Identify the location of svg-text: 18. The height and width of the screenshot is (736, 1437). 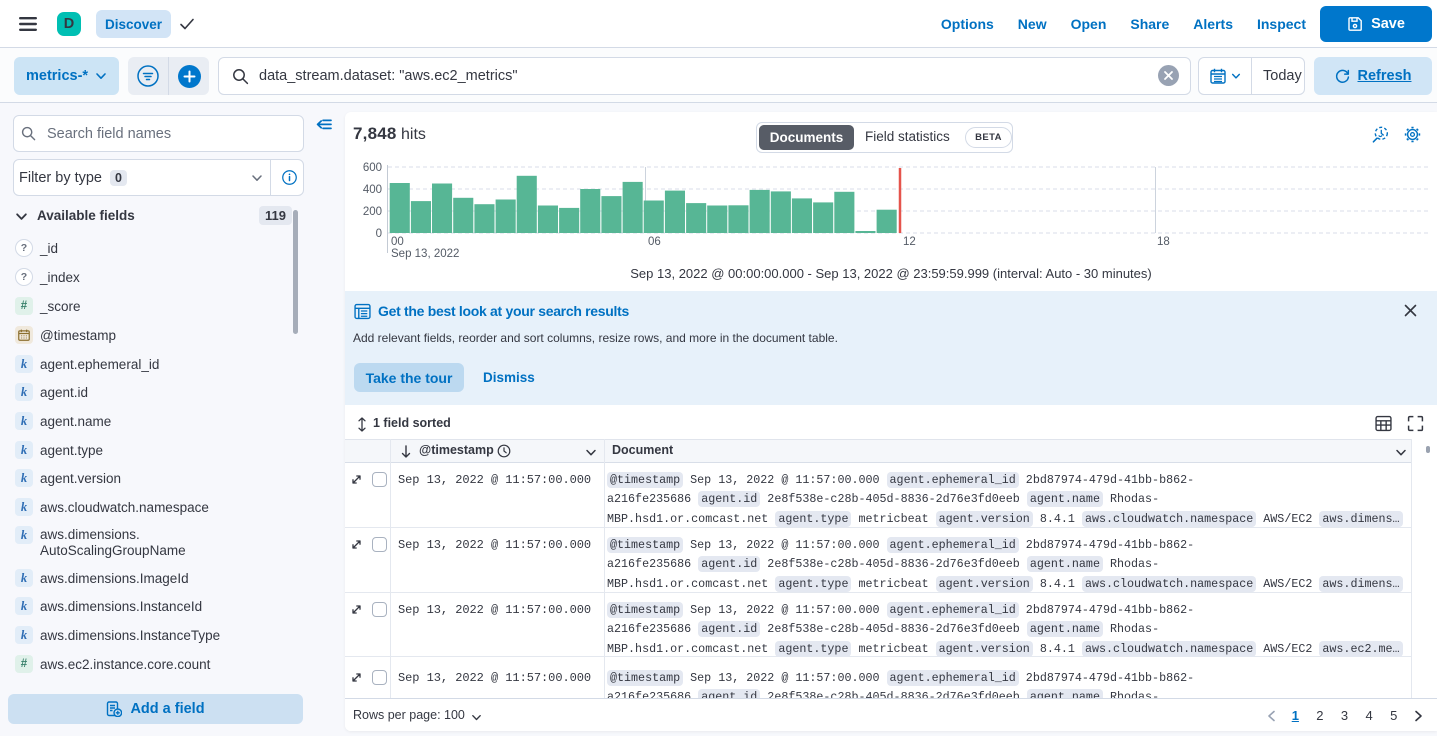
(1163, 242).